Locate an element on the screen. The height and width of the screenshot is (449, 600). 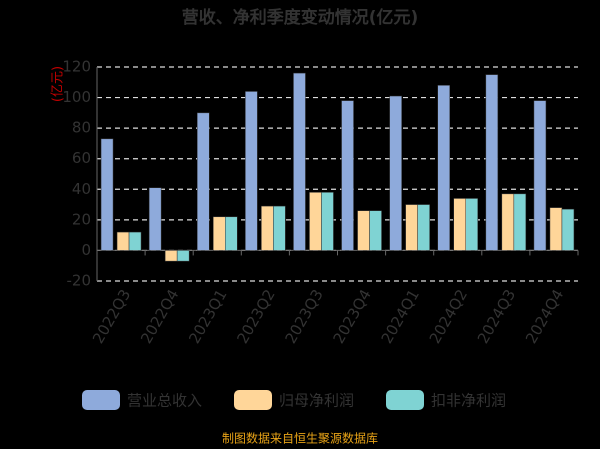
y-tick-label: 80 is located at coordinates (81, 128).